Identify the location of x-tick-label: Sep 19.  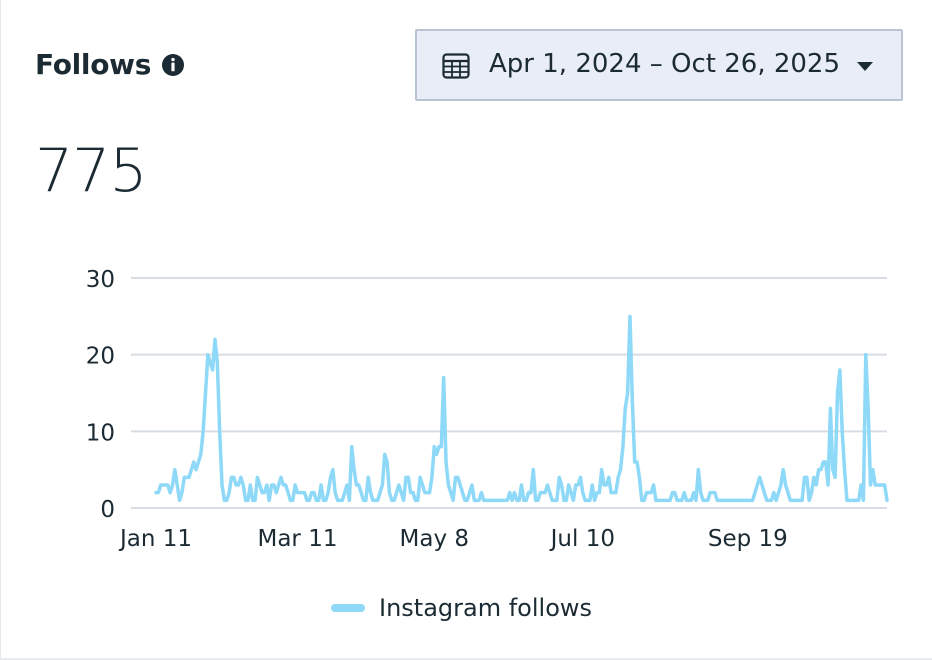
(748, 539).